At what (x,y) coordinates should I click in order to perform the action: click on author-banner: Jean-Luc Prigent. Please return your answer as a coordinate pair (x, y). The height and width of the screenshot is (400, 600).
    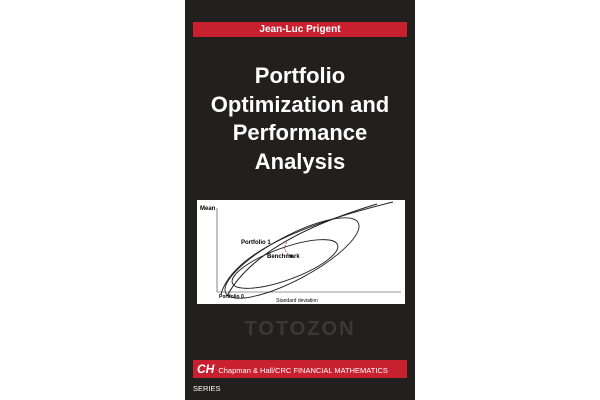
    Looking at the image, I should click on (300, 29).